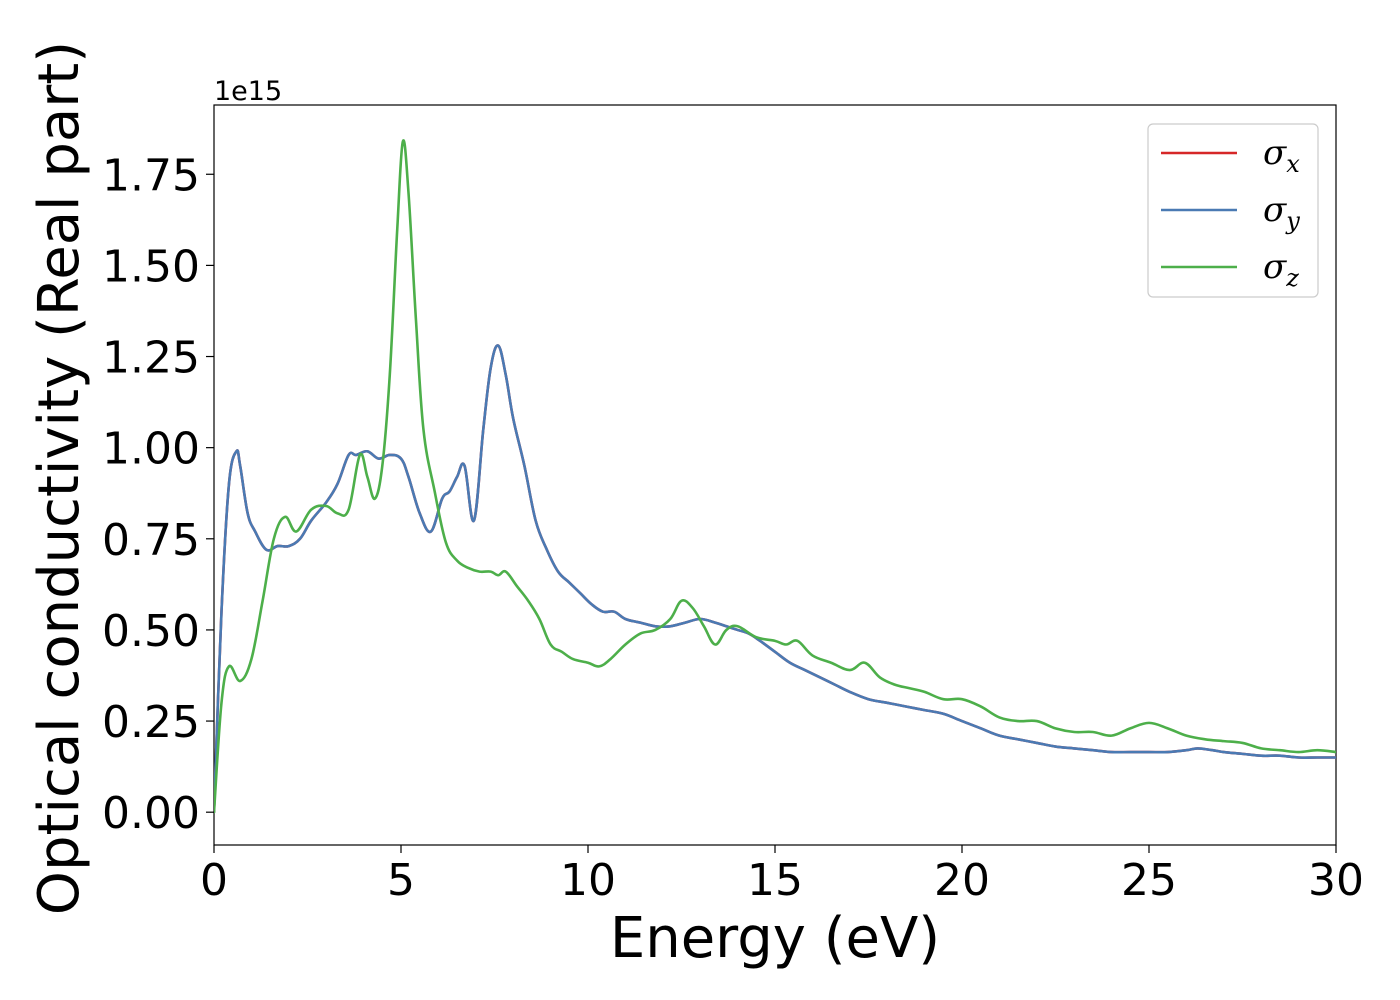 The width and height of the screenshot is (1400, 1000). What do you see at coordinates (151, 540) in the screenshot?
I see `y-tick-label: 0.75` at bounding box center [151, 540].